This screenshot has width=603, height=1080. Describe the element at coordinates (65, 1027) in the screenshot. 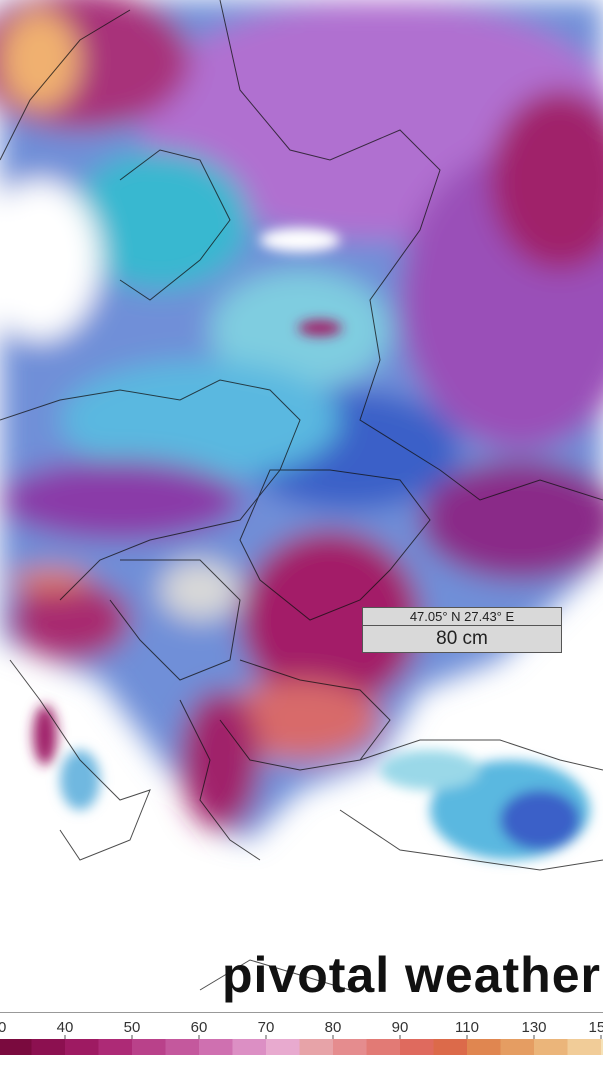

I see `legend-tick-label: 40` at that location.